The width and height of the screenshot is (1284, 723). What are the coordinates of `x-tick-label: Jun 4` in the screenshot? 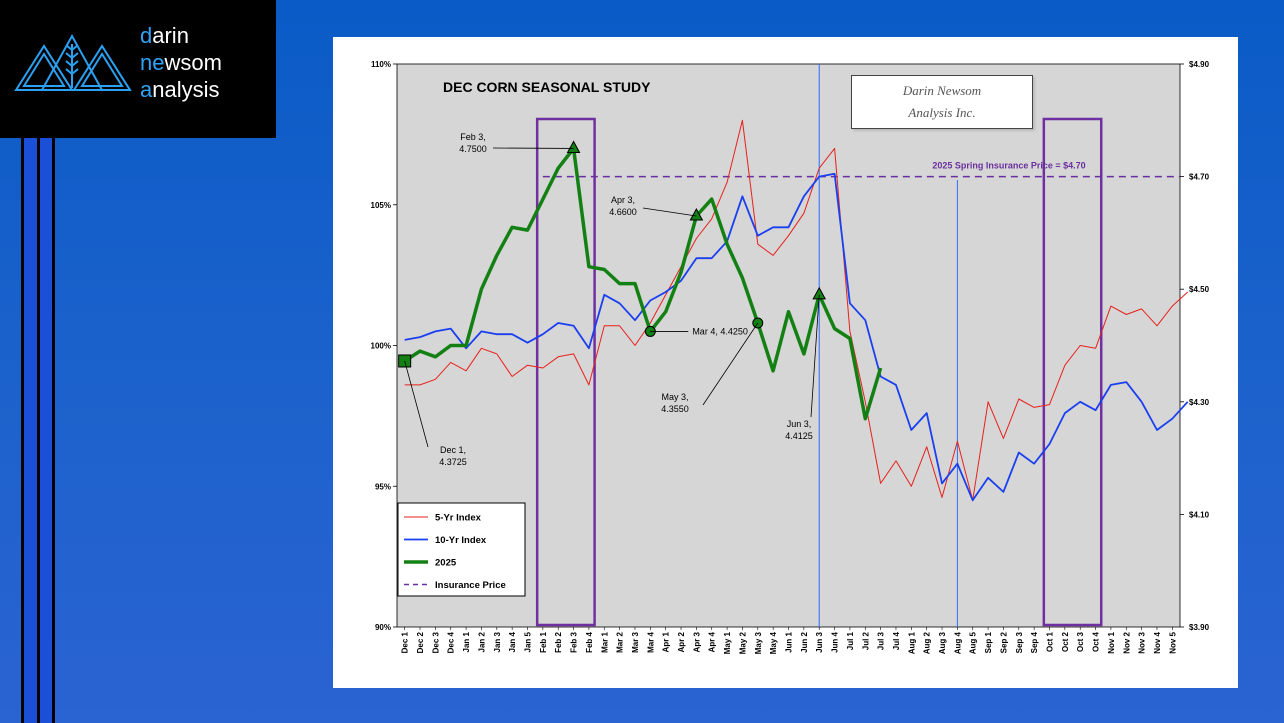 It's located at (835, 641).